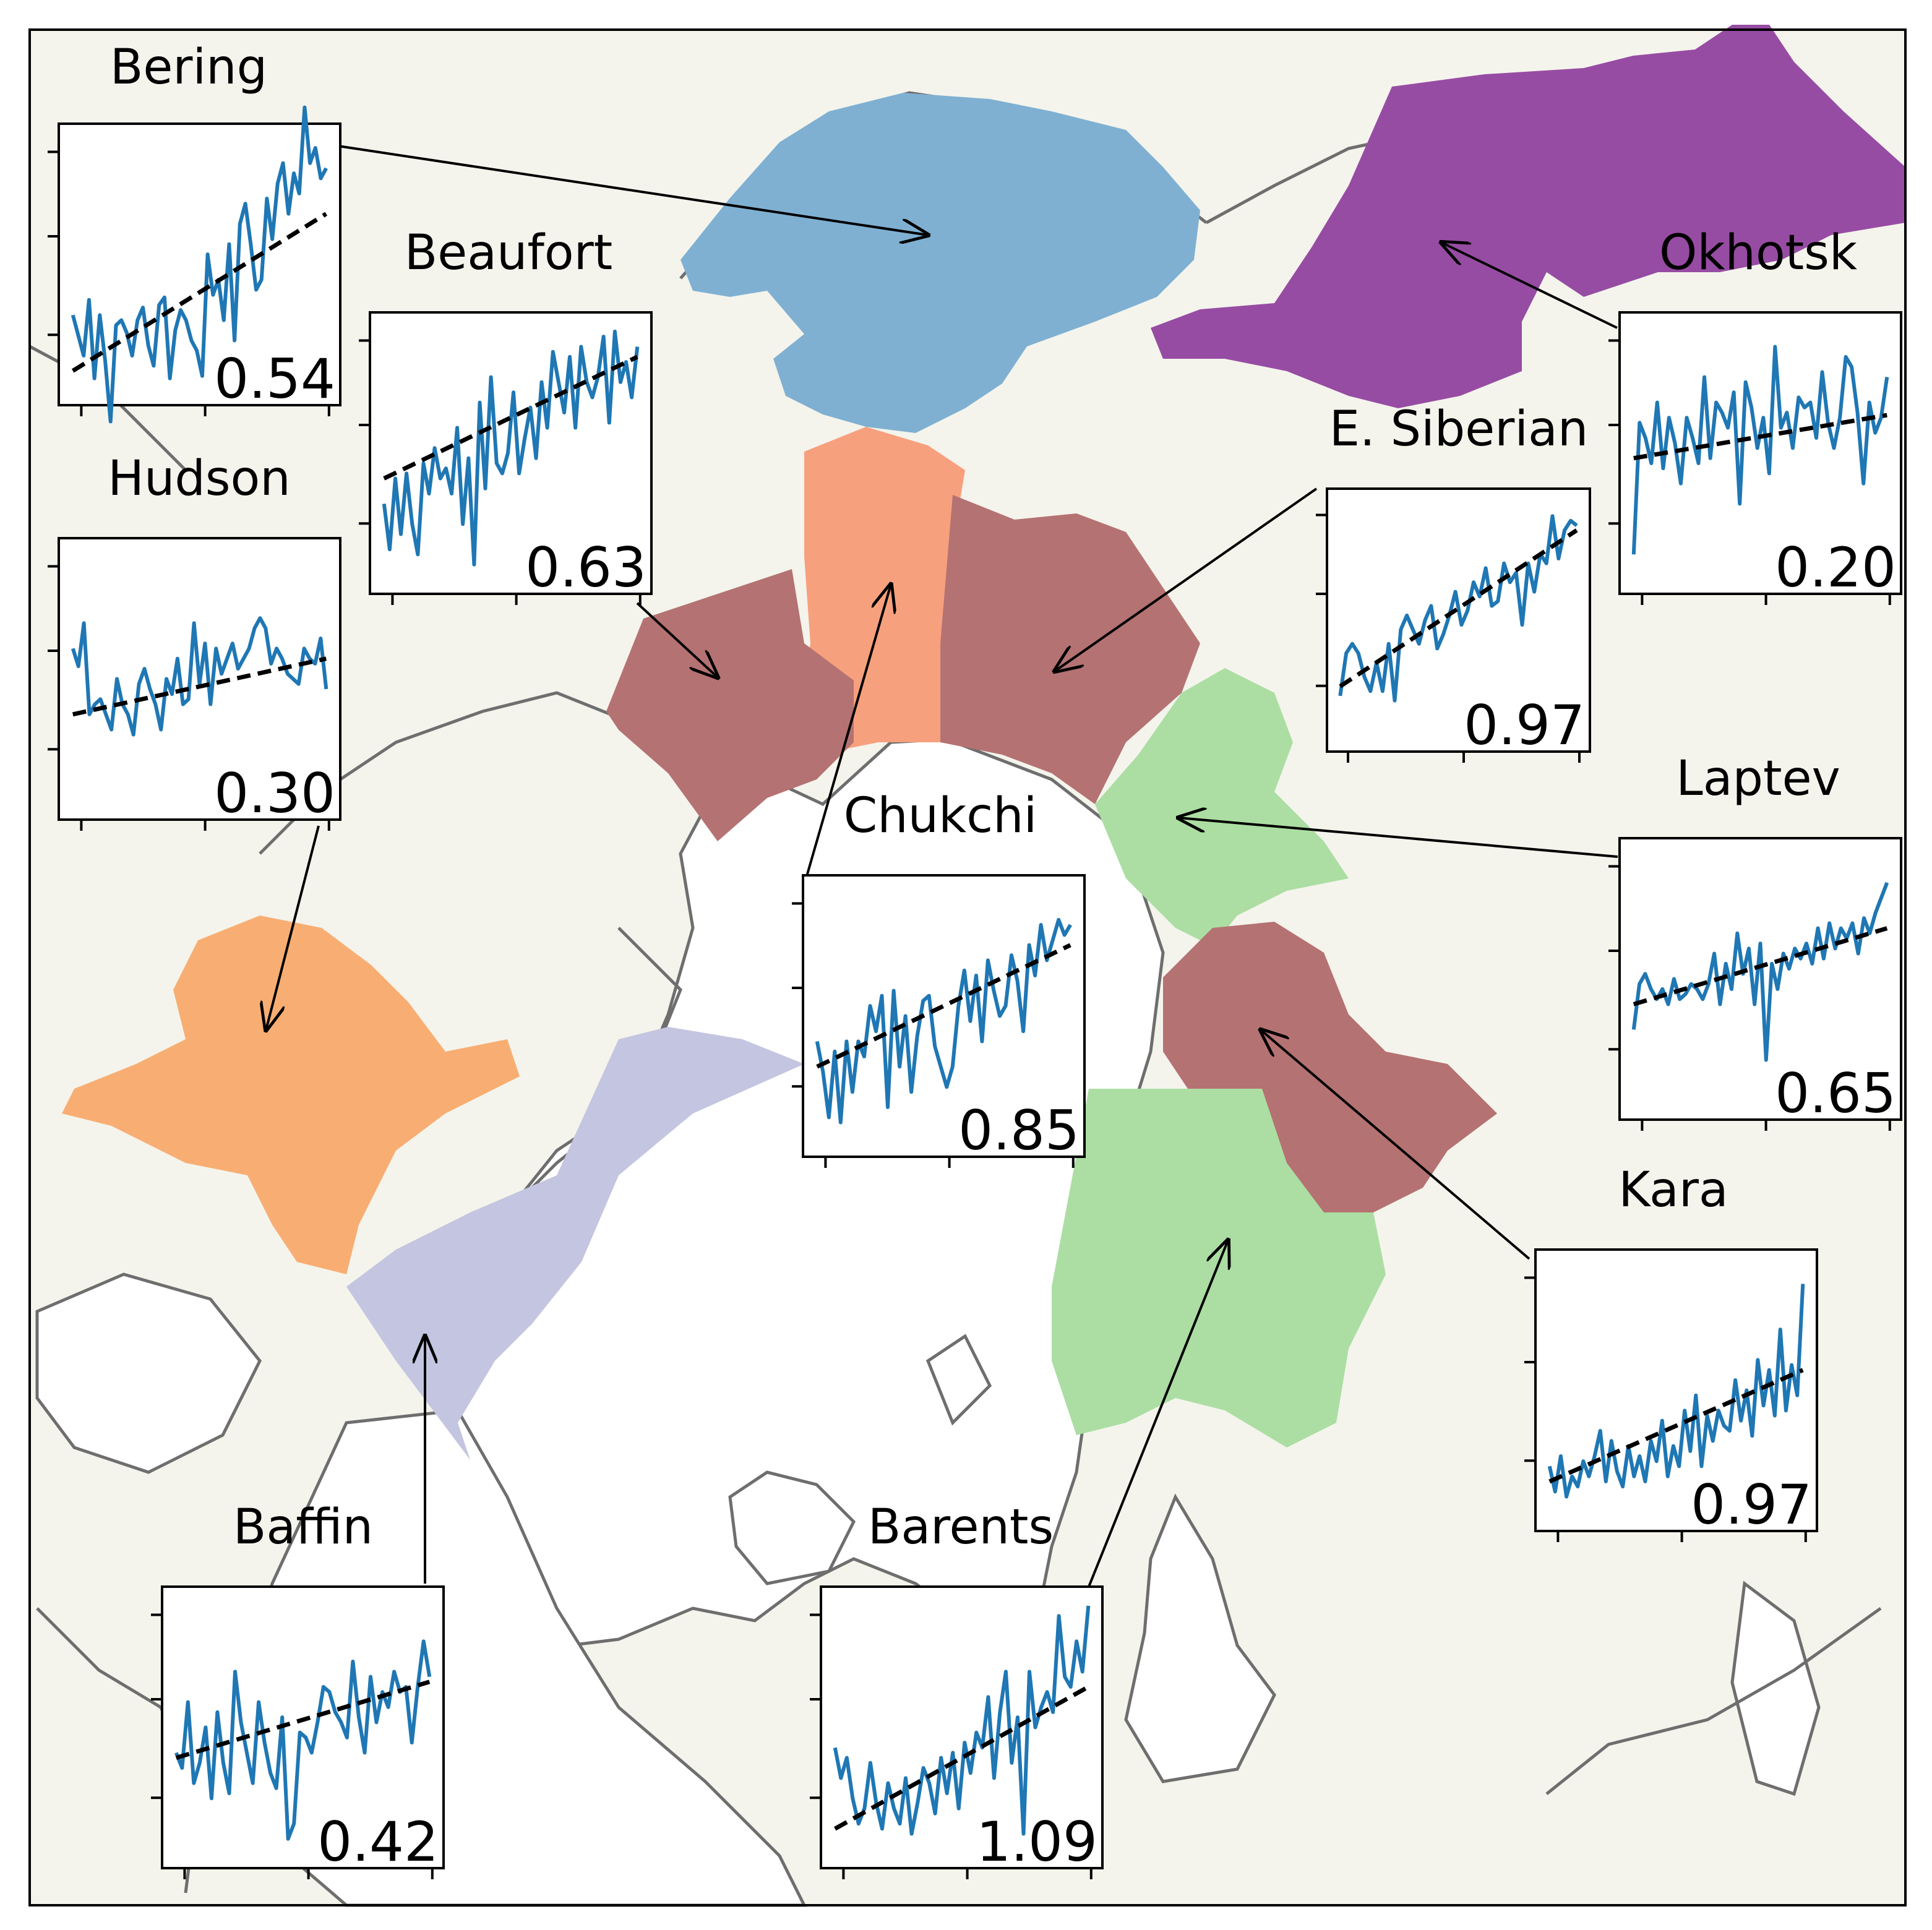 This screenshot has width=1932, height=1930. Describe the element at coordinates (1036, 1842) in the screenshot. I see `trend-value-label: 1.09` at that location.